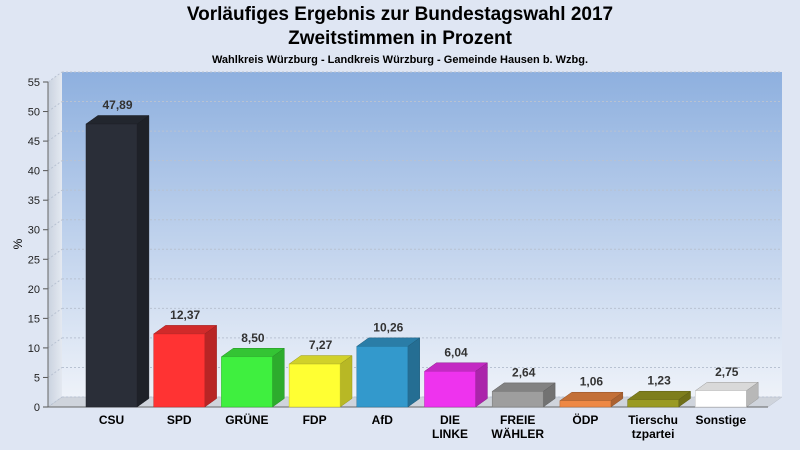 The image size is (800, 450). What do you see at coordinates (517, 420) in the screenshot?
I see `x-tick-label: FREIE` at bounding box center [517, 420].